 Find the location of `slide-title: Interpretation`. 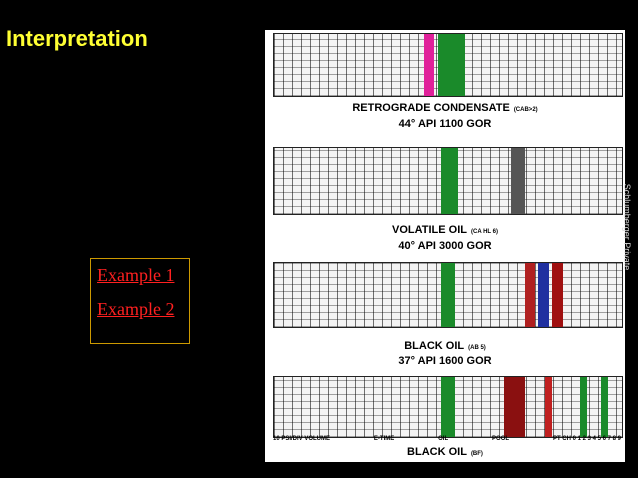

slide-title: Interpretation is located at coordinates (77, 38).